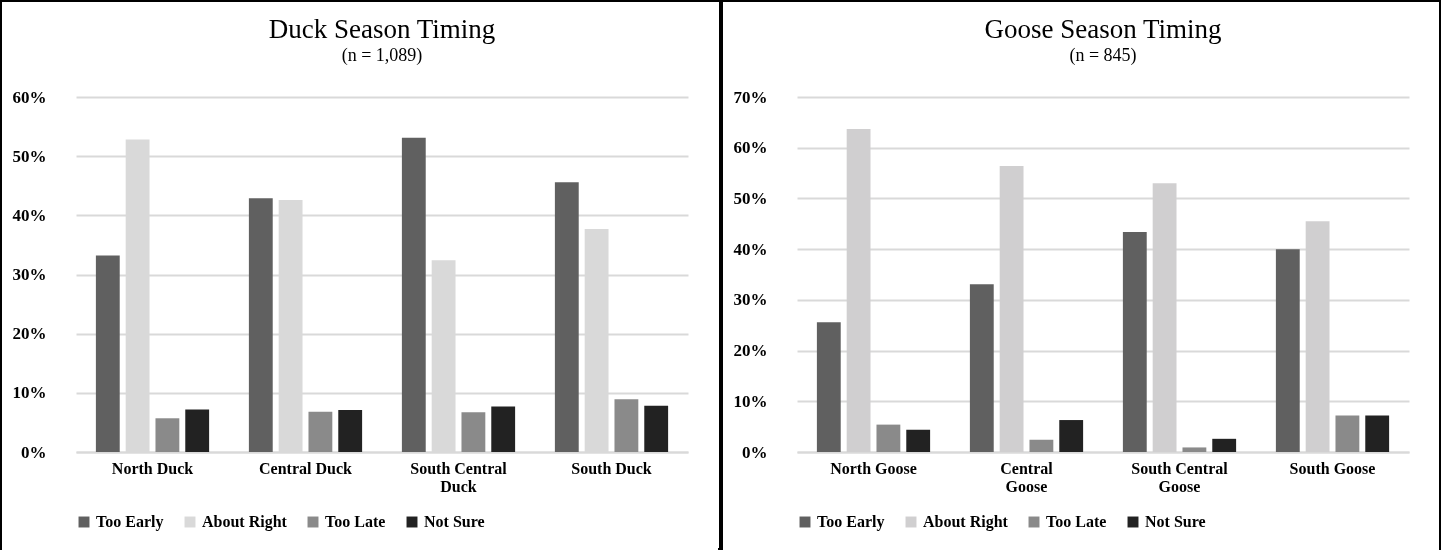 Image resolution: width=1441 pixels, height=554 pixels. What do you see at coordinates (152, 468) in the screenshot?
I see `x-tick-label: North Duck` at bounding box center [152, 468].